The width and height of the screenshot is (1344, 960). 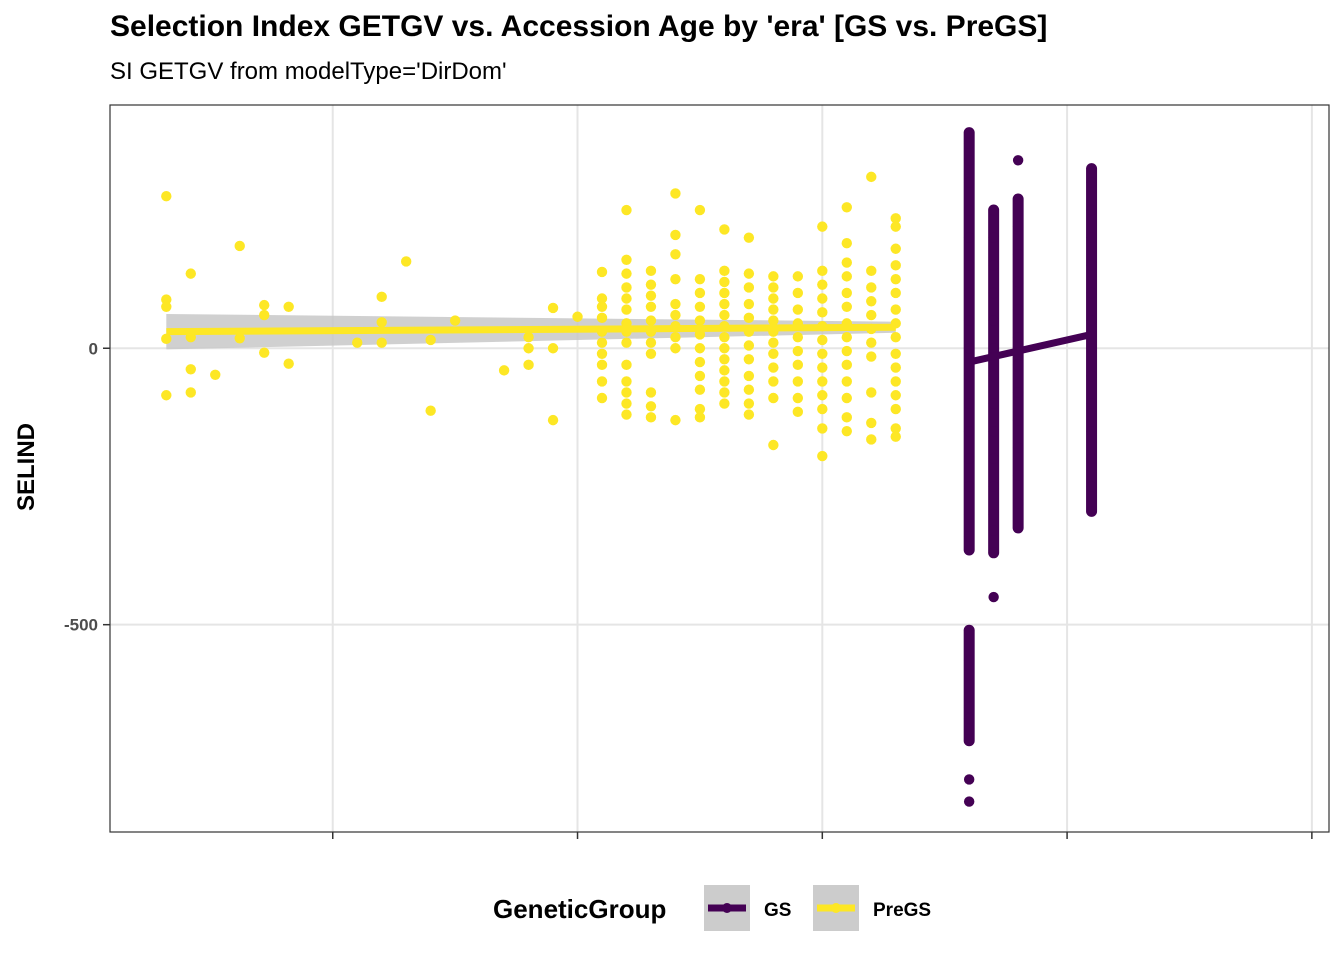 What do you see at coordinates (93, 348) in the screenshot?
I see `y-tick-label: 0` at bounding box center [93, 348].